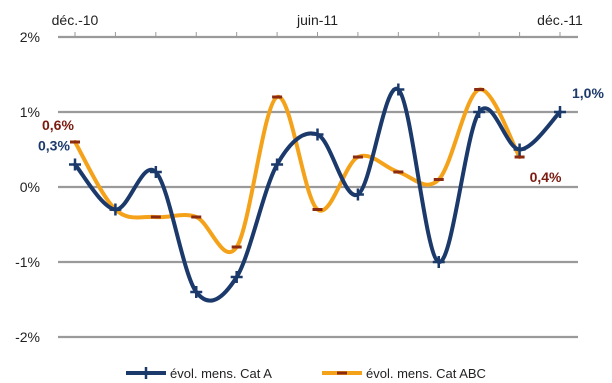  I want to click on data-label: 1,0%, so click(588, 93).